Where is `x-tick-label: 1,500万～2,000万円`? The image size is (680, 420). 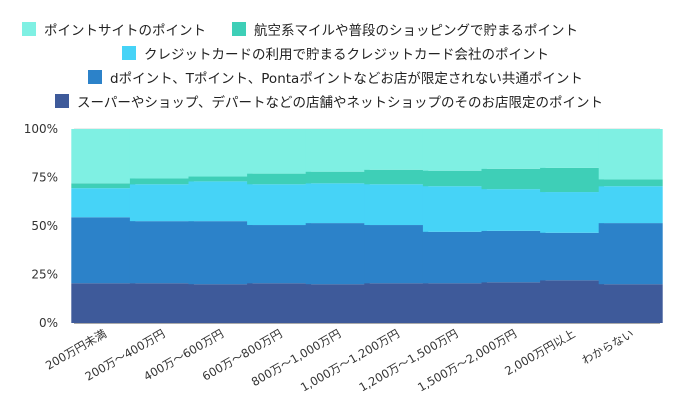 x-tick-label: 1,500万～2,000万円 is located at coordinates (467, 360).